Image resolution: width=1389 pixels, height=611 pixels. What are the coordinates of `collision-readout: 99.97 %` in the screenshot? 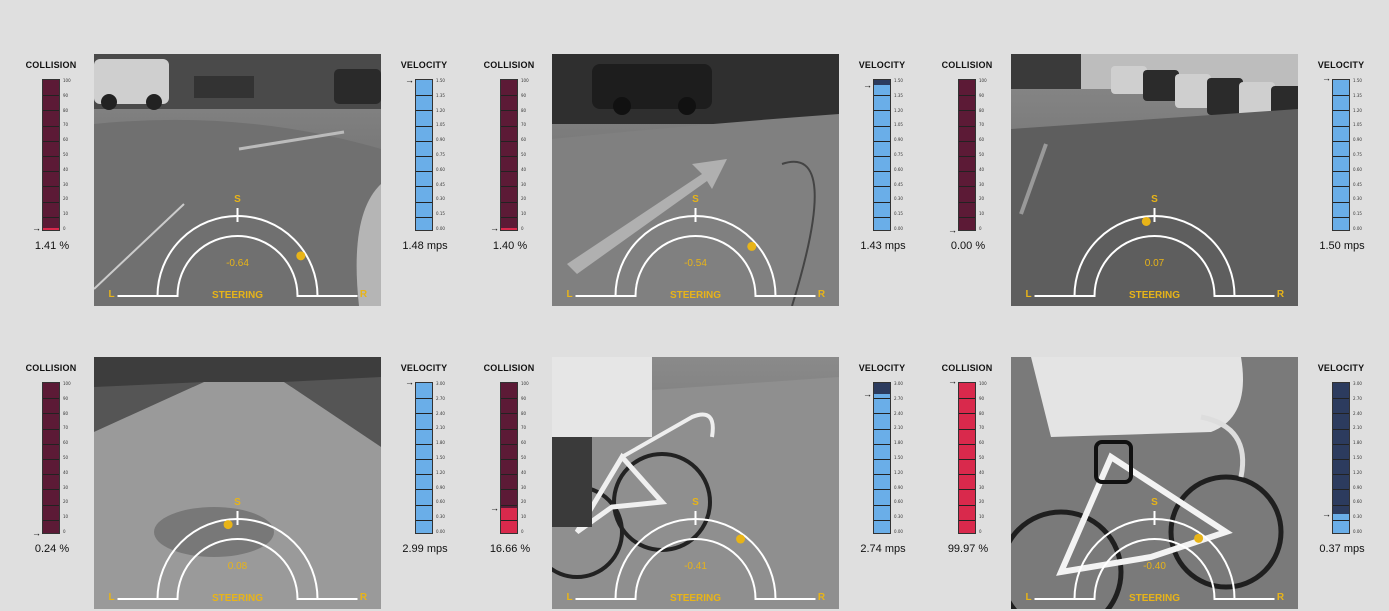 It's located at (968, 549).